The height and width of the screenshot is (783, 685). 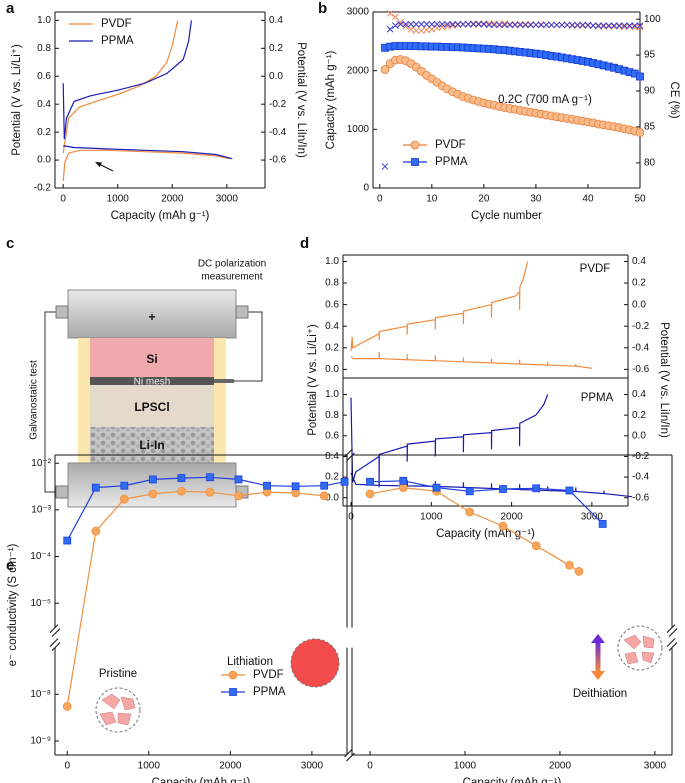 What do you see at coordinates (250, 662) in the screenshot?
I see `annotation: Lithiation` at bounding box center [250, 662].